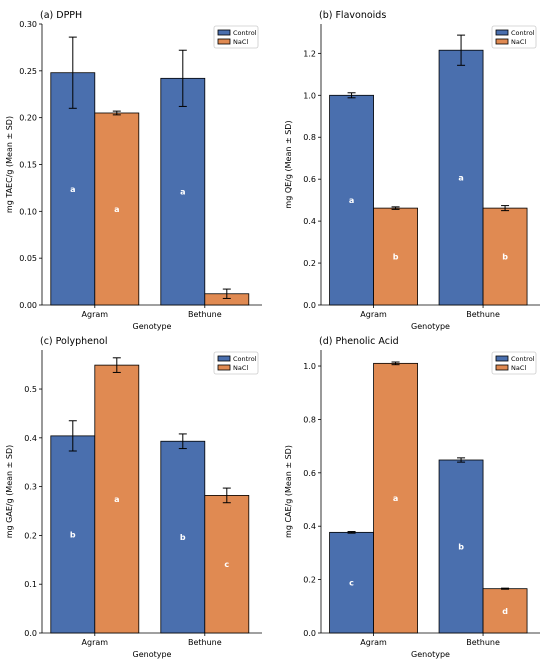 The width and height of the screenshot is (550, 665). I want to click on panel-title: (b) Flavonoids, so click(352, 15).